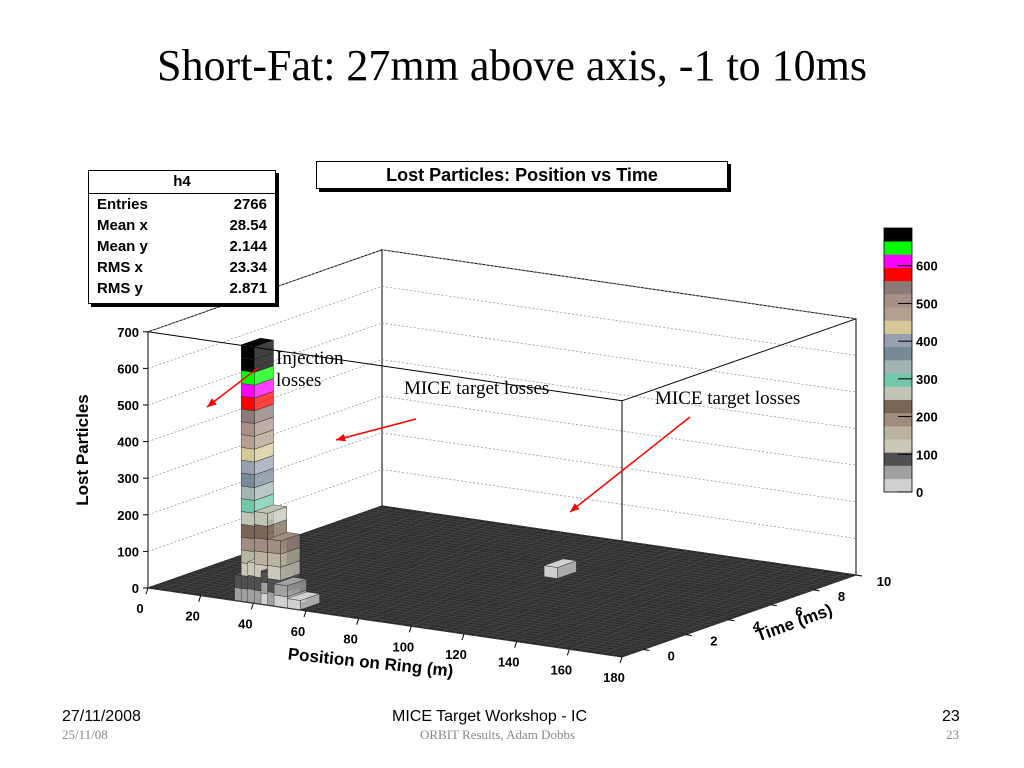  I want to click on palette-tick-label: 600, so click(927, 266).